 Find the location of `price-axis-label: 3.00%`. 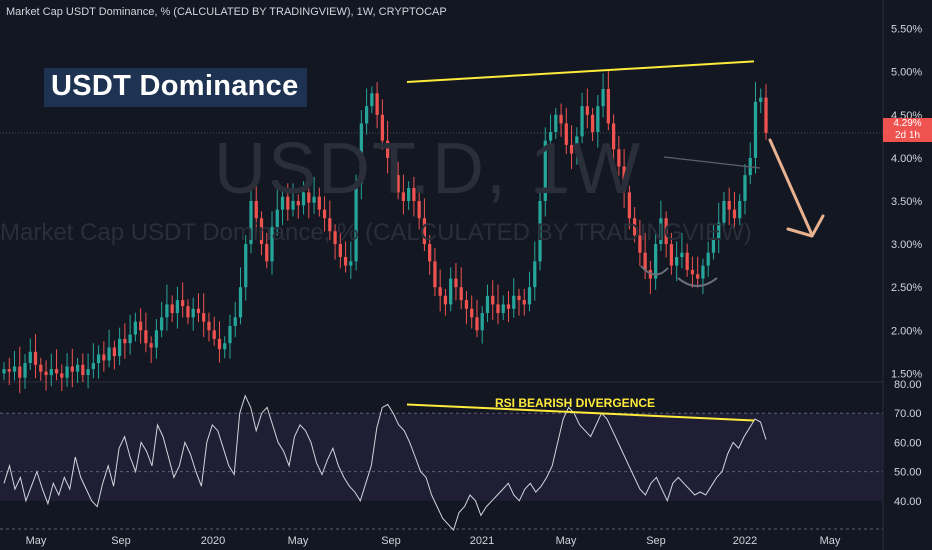

price-axis-label: 3.00% is located at coordinates (906, 245).